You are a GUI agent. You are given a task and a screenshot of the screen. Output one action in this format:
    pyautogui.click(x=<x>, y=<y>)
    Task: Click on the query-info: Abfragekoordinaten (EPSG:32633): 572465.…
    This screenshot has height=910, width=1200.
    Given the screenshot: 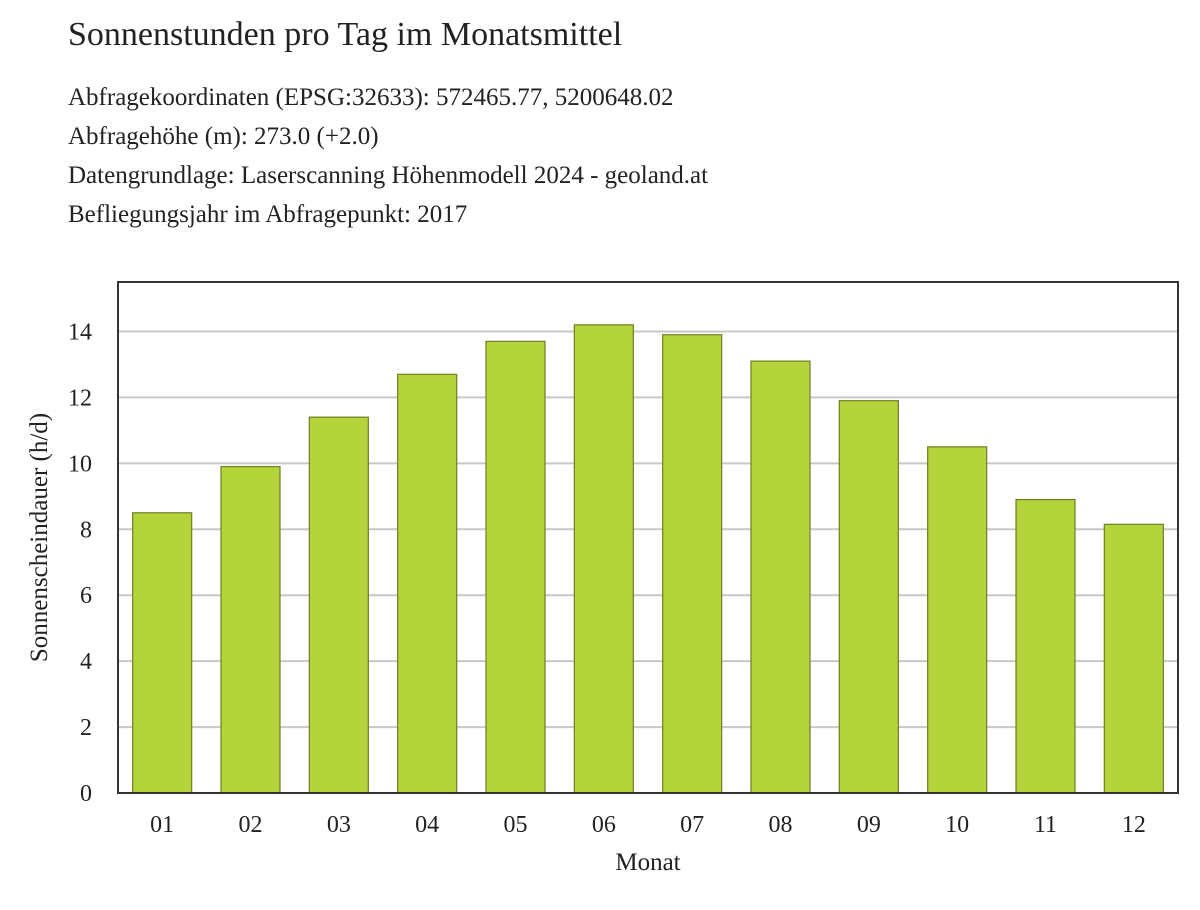 What is the action you would take?
    pyautogui.click(x=388, y=156)
    